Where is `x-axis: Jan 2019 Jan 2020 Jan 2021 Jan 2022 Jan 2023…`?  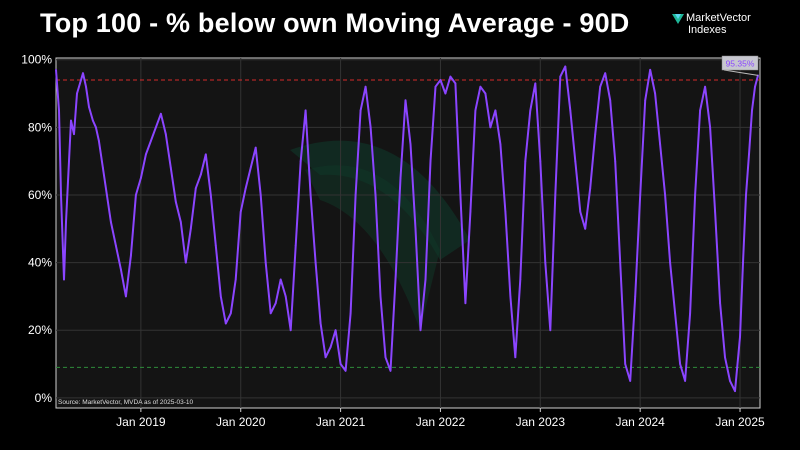 x-axis: Jan 2019 Jan 2020 Jan 2021 Jan 2022 Jan 2023… is located at coordinates (440, 418).